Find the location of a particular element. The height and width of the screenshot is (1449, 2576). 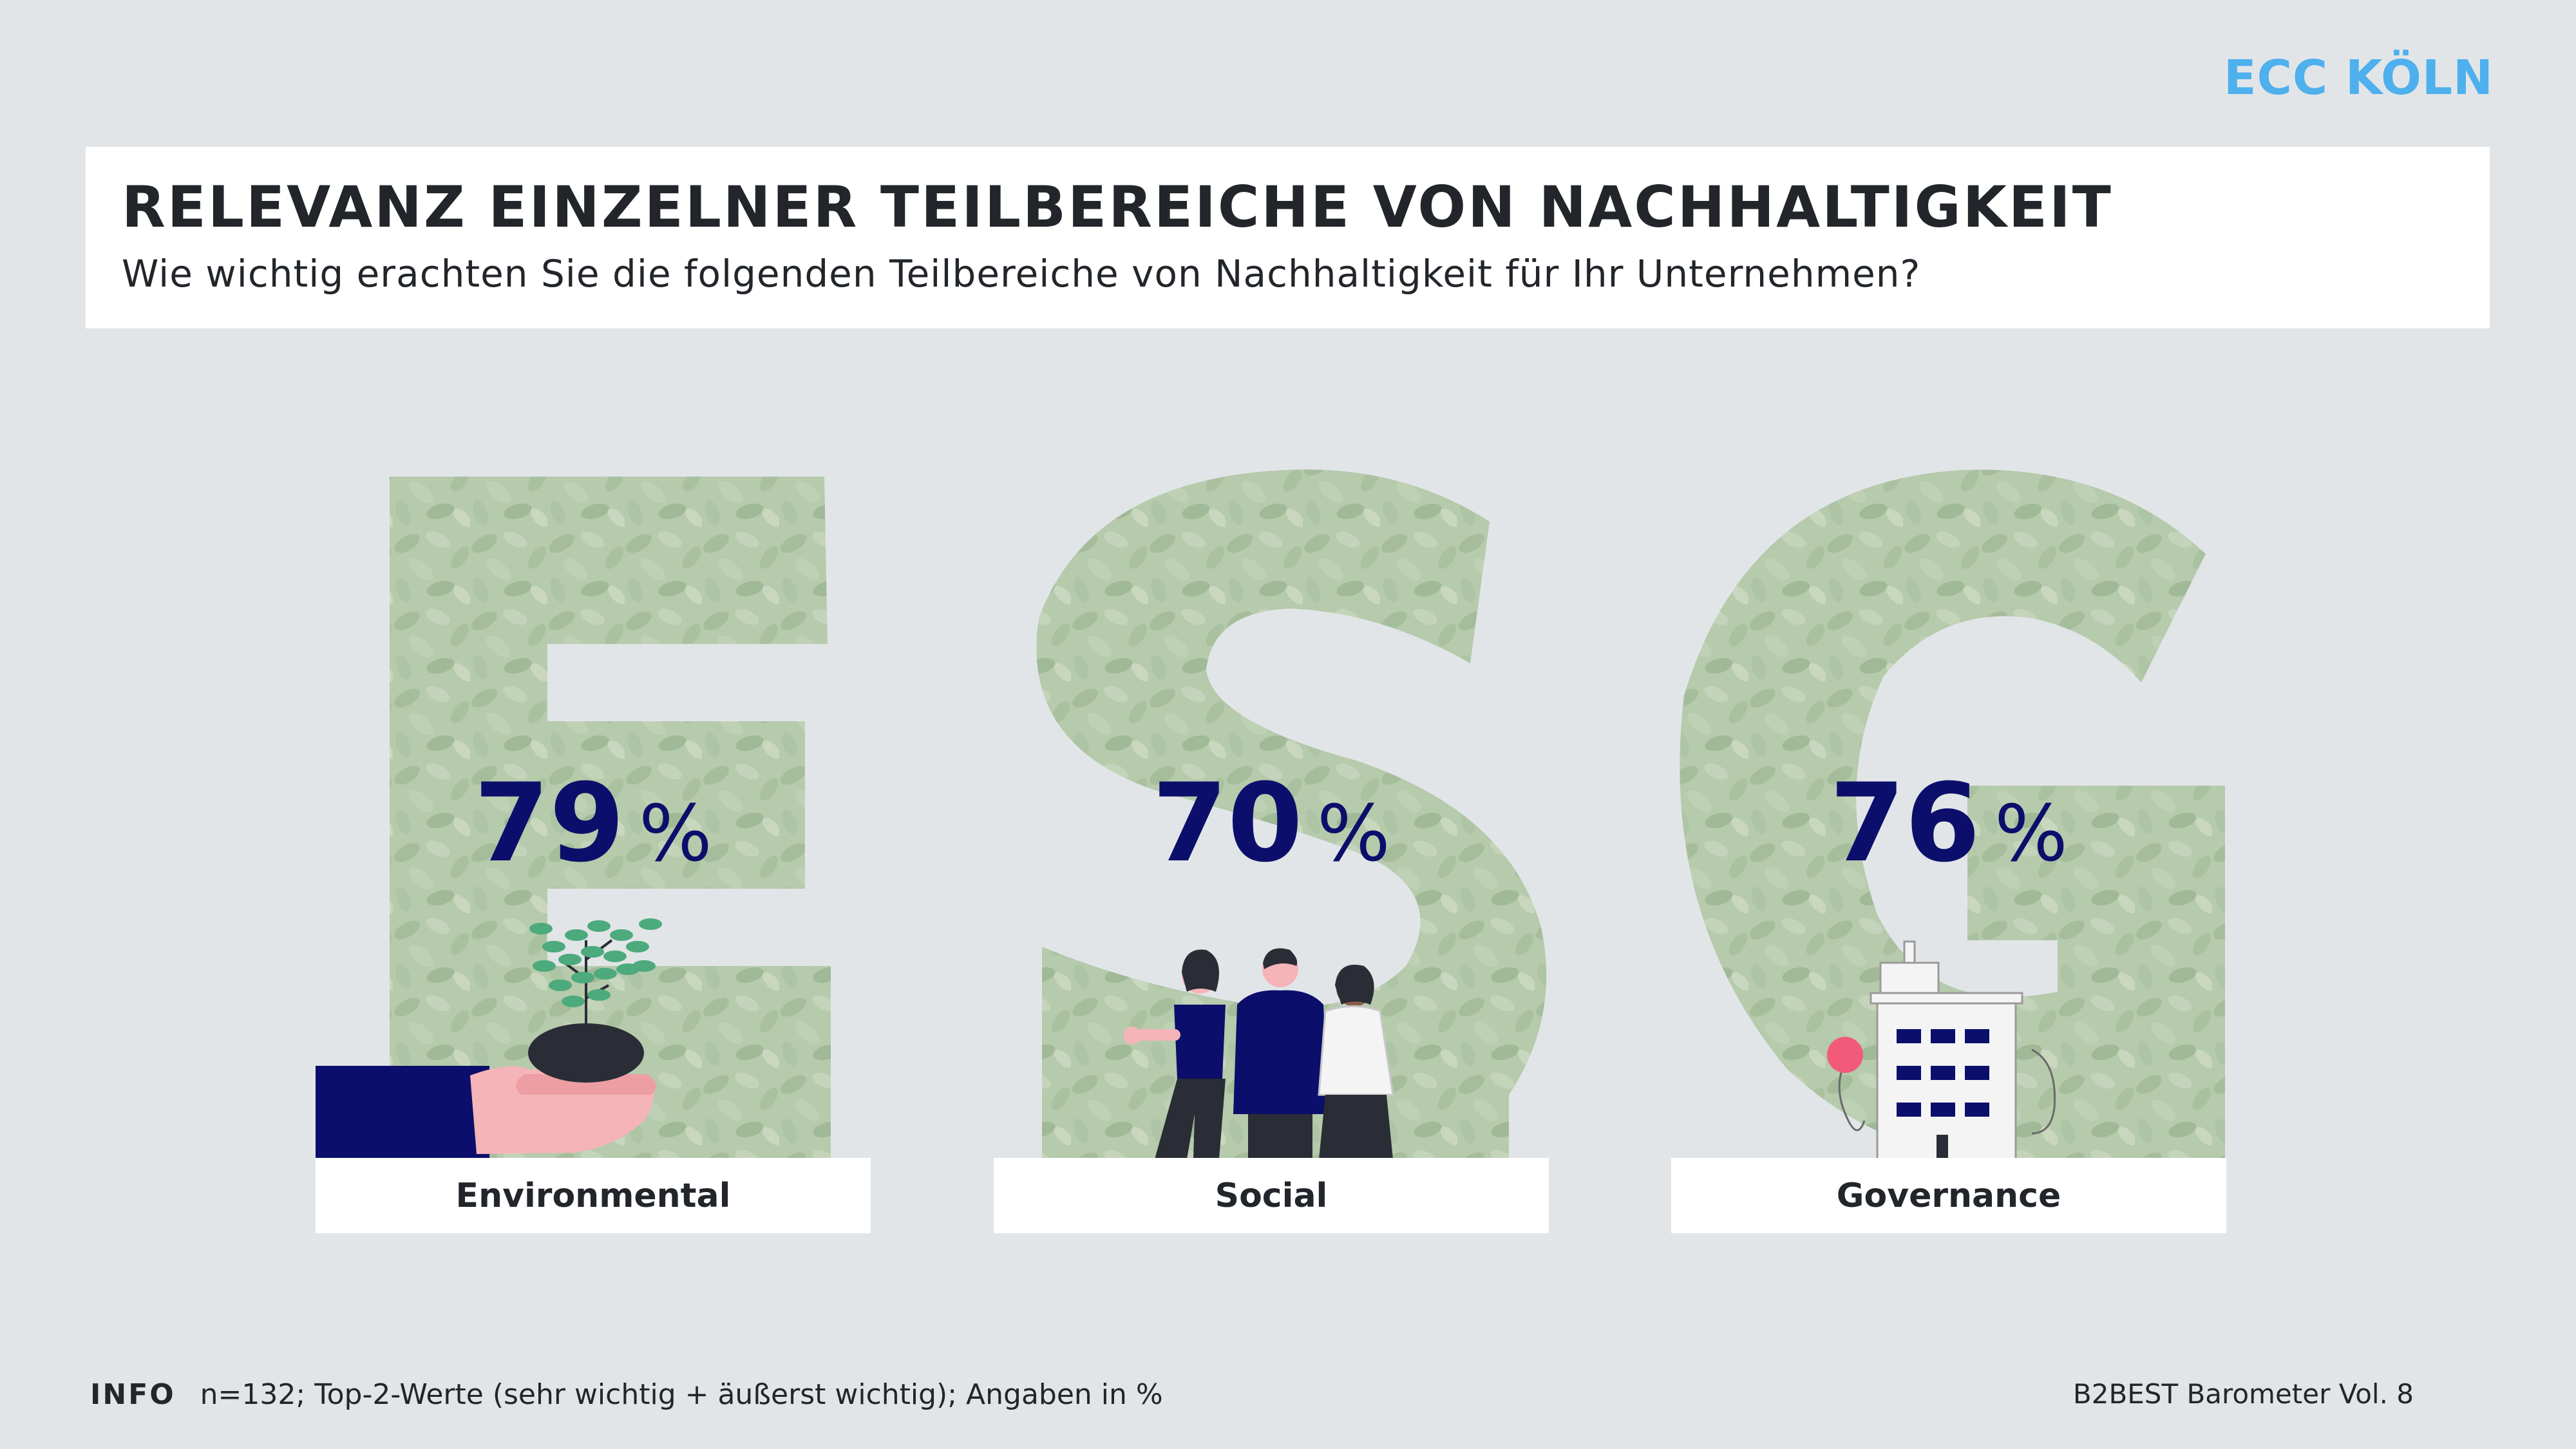

leaf-letter-g-graphic is located at coordinates (1952, 814).